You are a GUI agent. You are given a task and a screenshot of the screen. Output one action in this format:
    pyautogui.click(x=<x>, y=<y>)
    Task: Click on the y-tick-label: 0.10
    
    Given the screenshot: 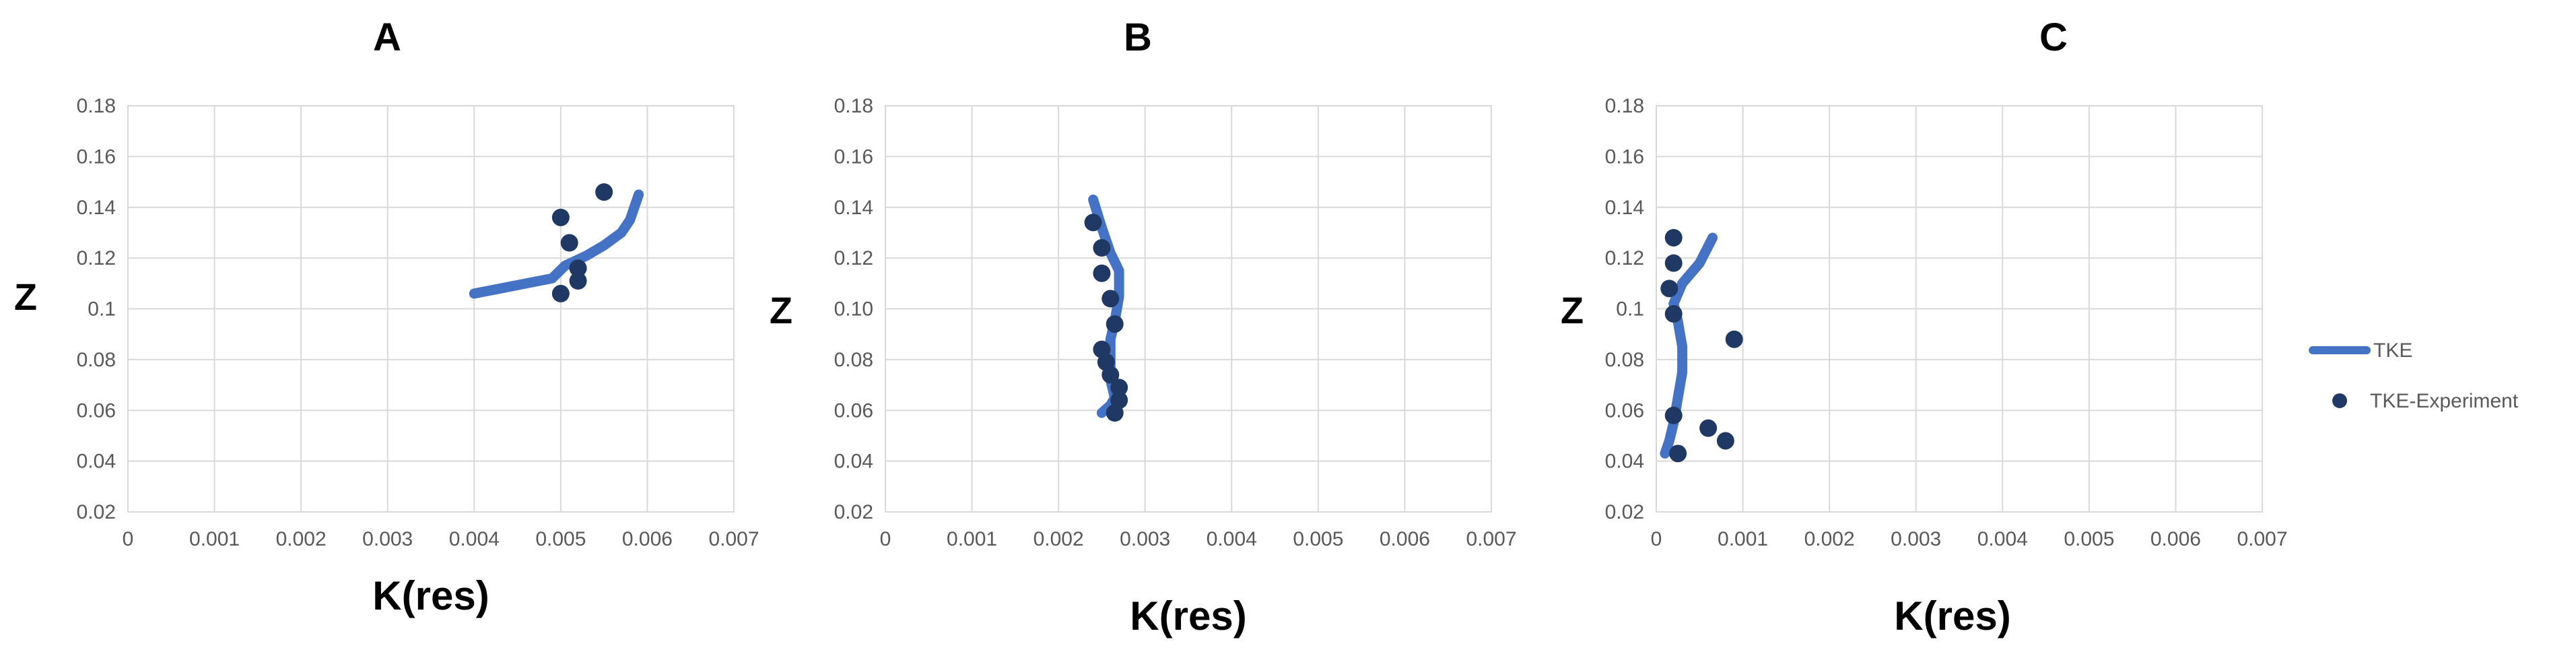 What is the action you would take?
    pyautogui.click(x=854, y=309)
    